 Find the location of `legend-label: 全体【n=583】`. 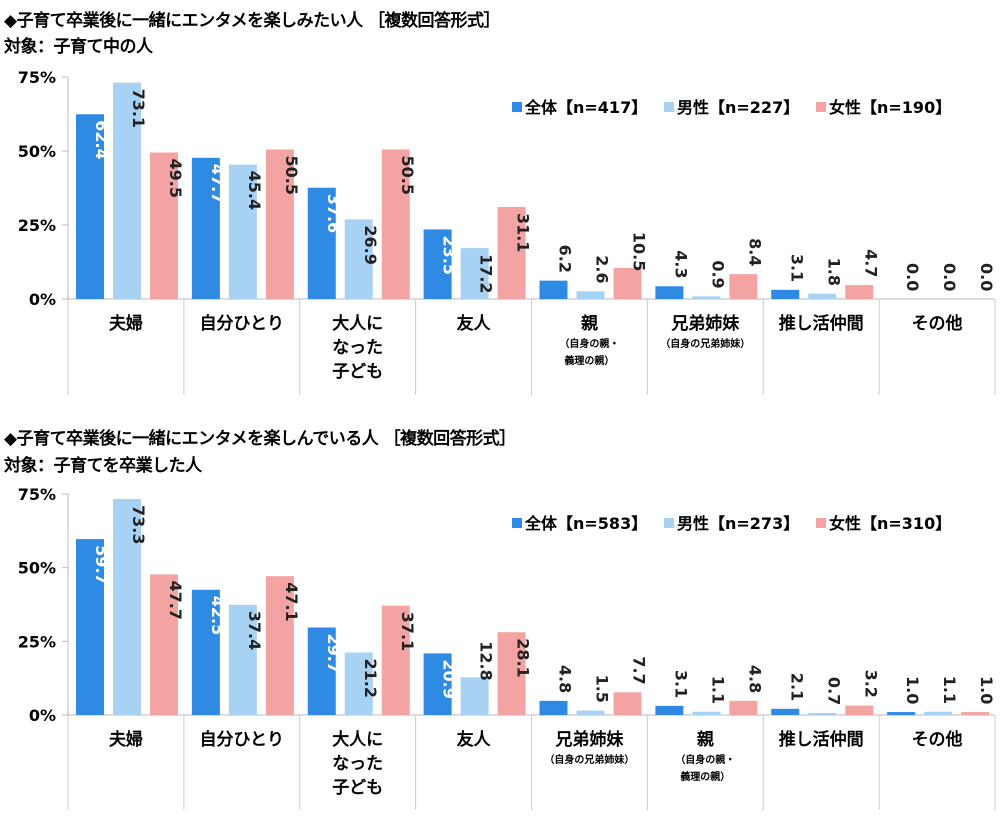

legend-label: 全体【n=583】 is located at coordinates (585, 523).